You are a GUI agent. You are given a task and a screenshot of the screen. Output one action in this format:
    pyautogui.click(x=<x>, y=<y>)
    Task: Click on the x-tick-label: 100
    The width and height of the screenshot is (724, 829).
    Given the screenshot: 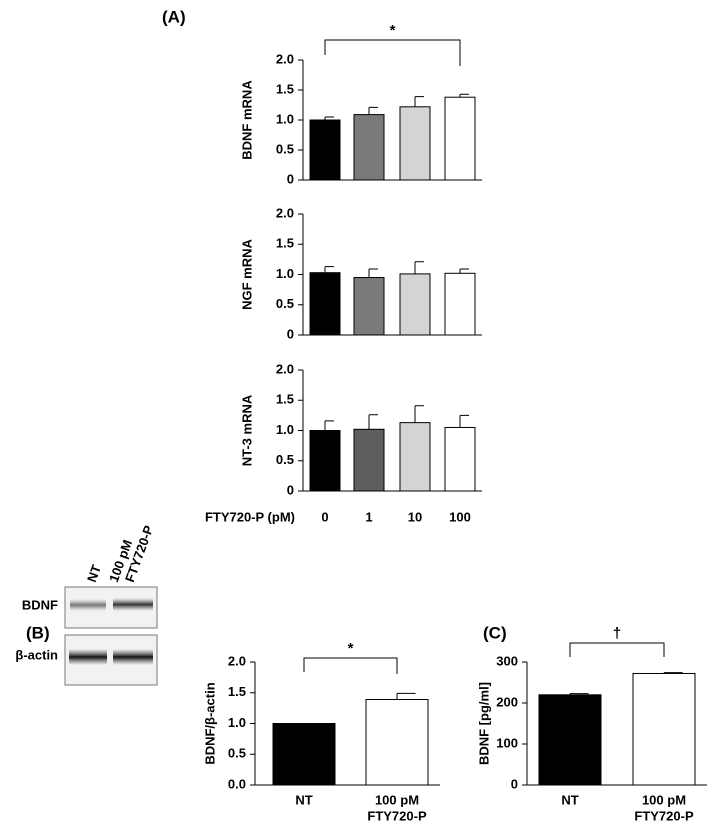 What is the action you would take?
    pyautogui.click(x=460, y=516)
    